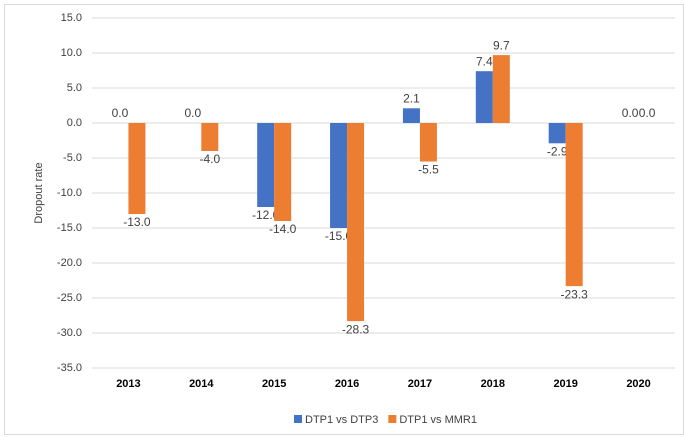 This screenshot has height=437, width=685. Describe the element at coordinates (557, 151) in the screenshot. I see `data-label: -2.9` at that location.